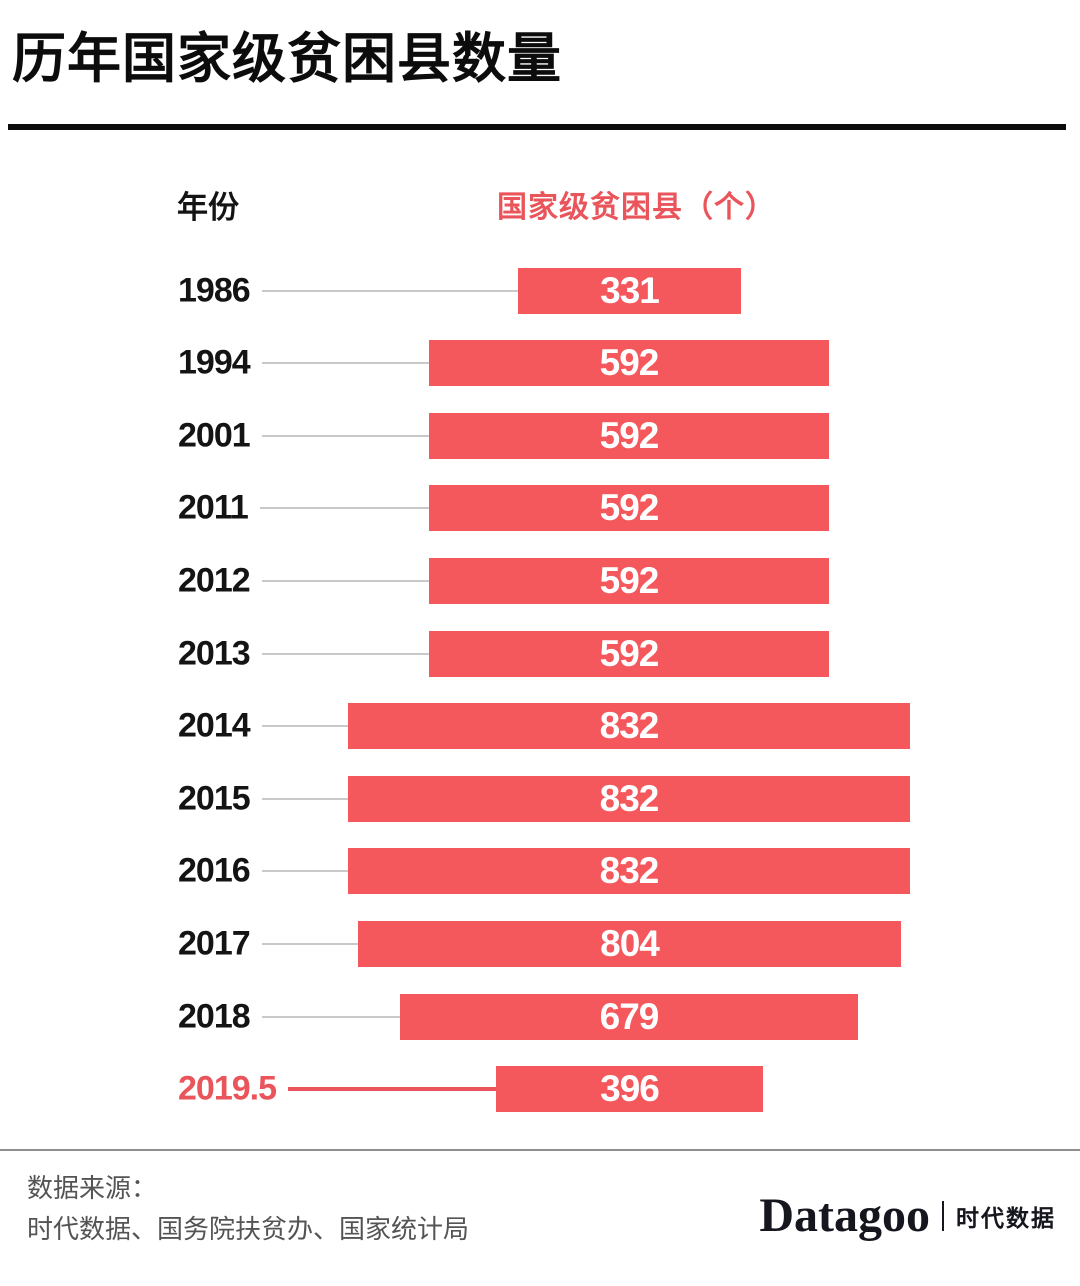 The width and height of the screenshot is (1080, 1286). Describe the element at coordinates (92, 1188) in the screenshot. I see `data-source-label: 数据来源：` at that location.